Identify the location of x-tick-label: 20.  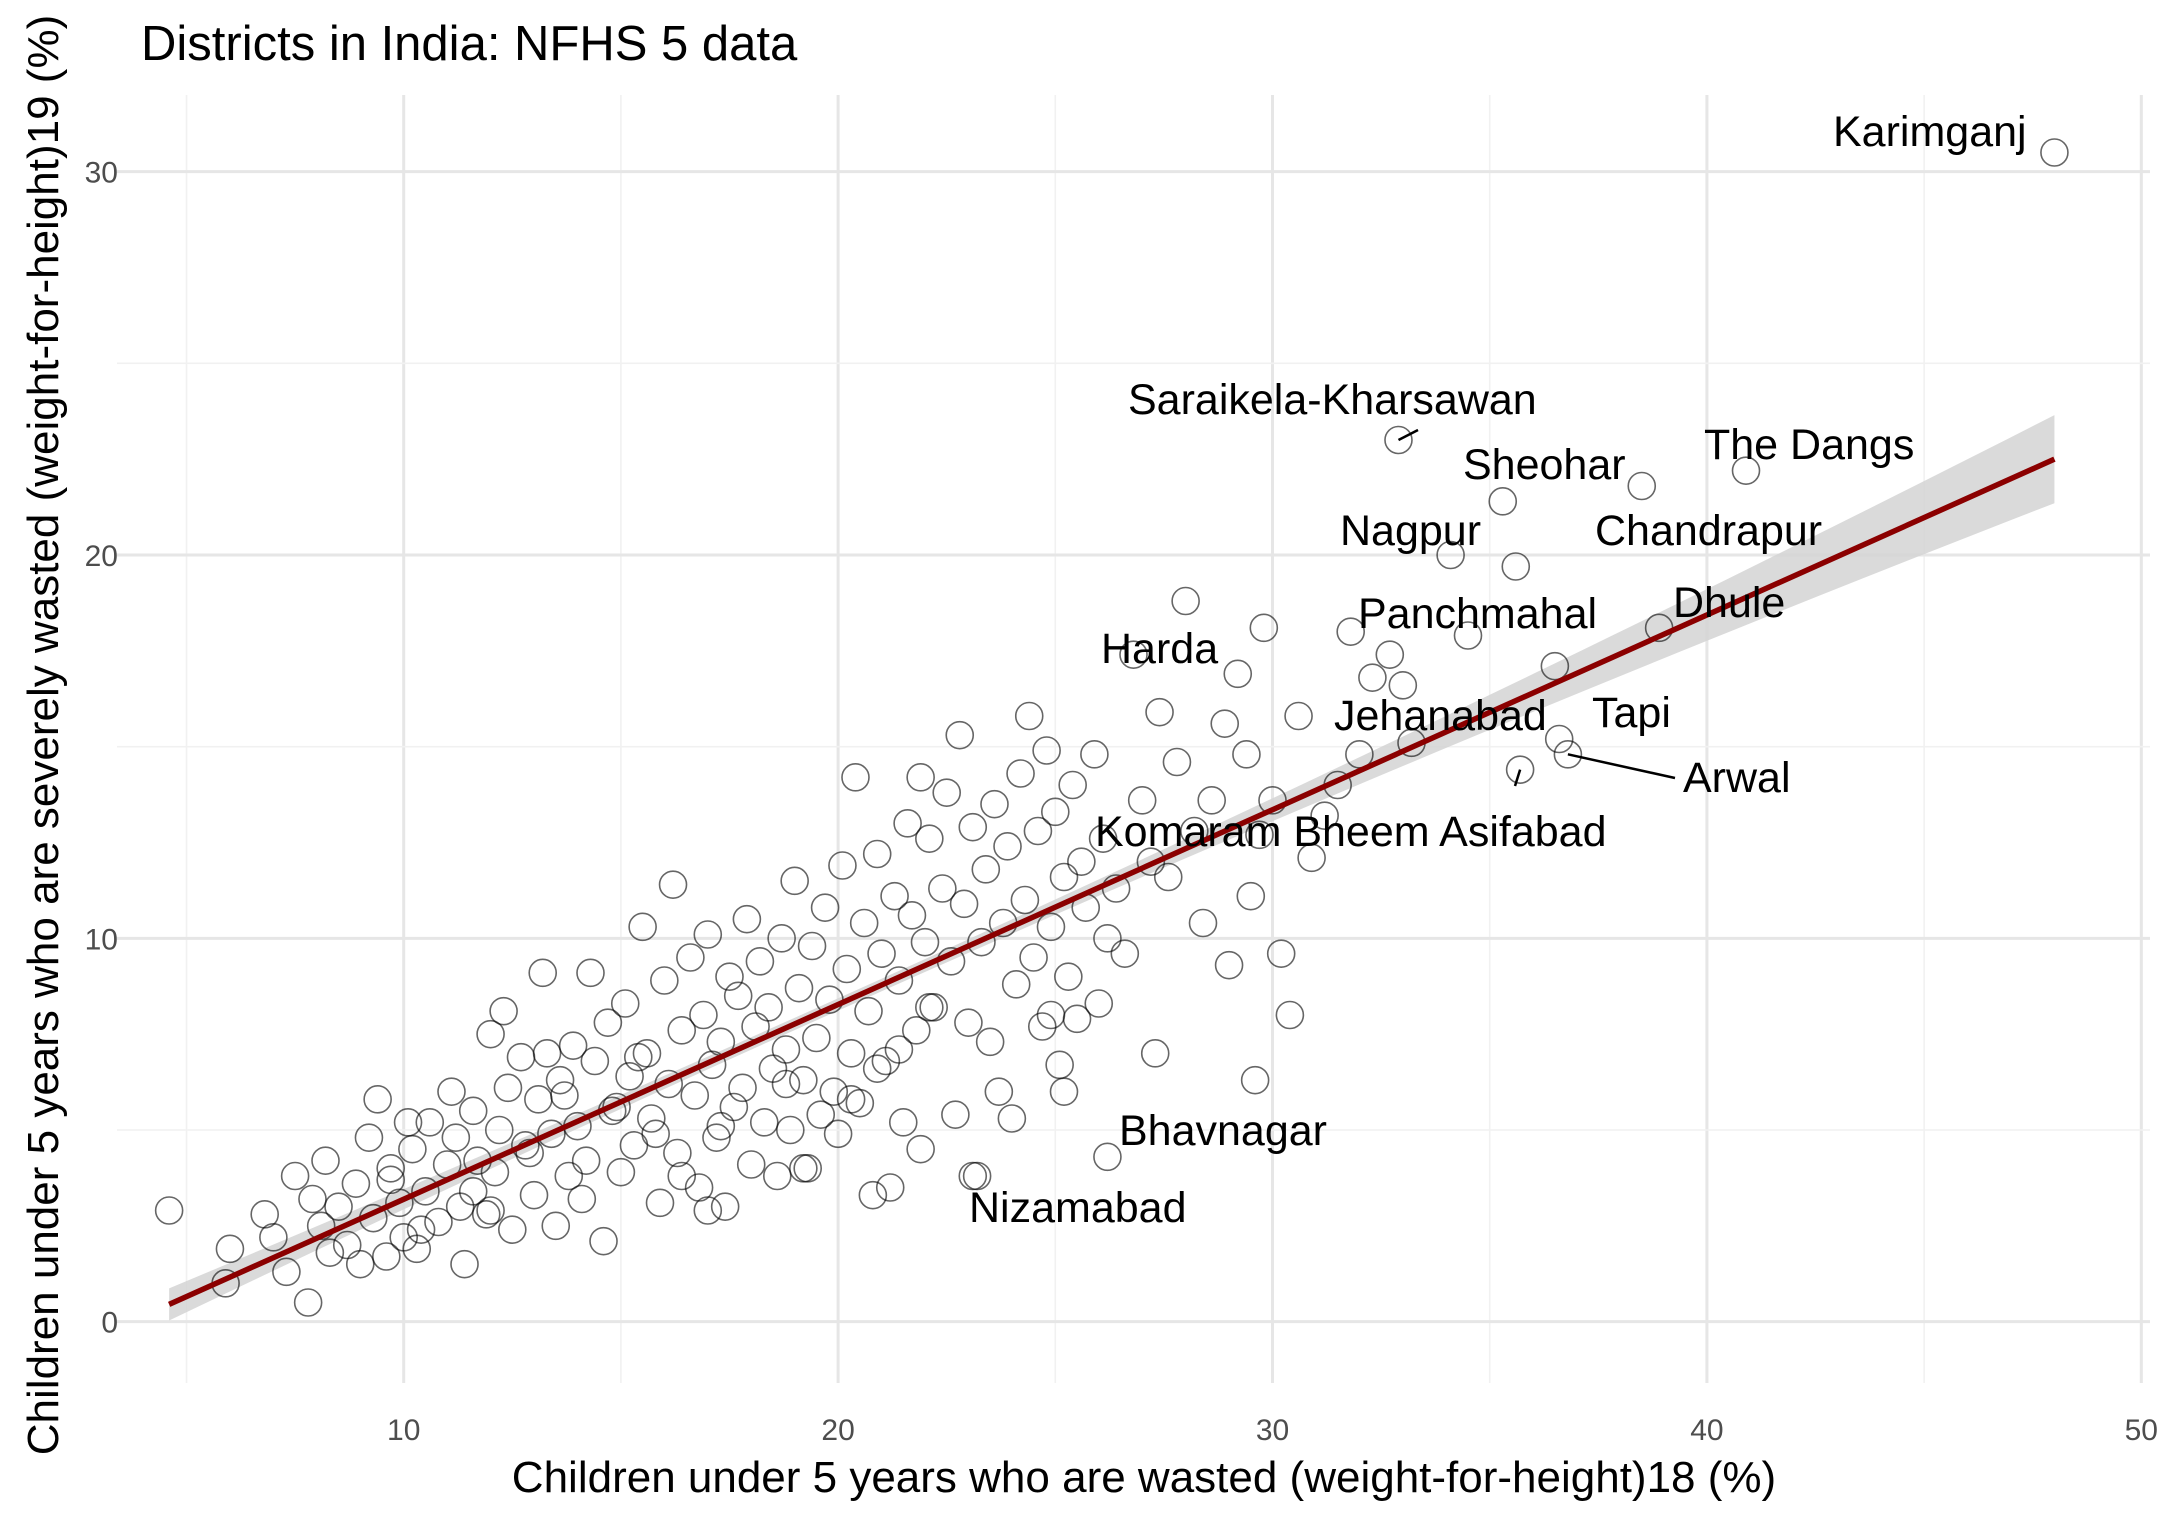
(837, 1430).